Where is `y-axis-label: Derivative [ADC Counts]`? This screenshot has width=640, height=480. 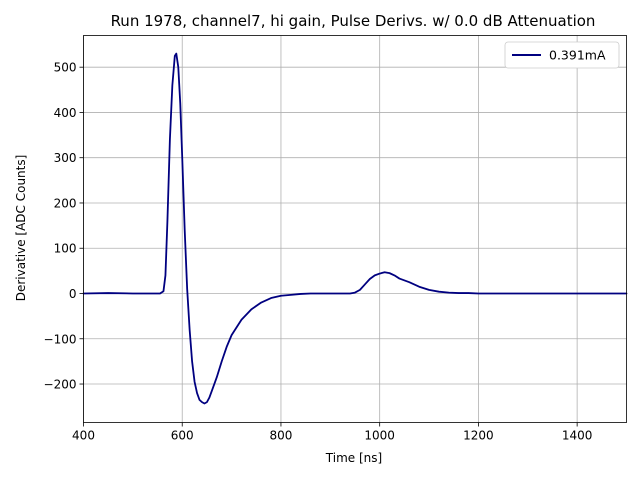
y-axis-label: Derivative [ADC Counts] is located at coordinates (21, 228).